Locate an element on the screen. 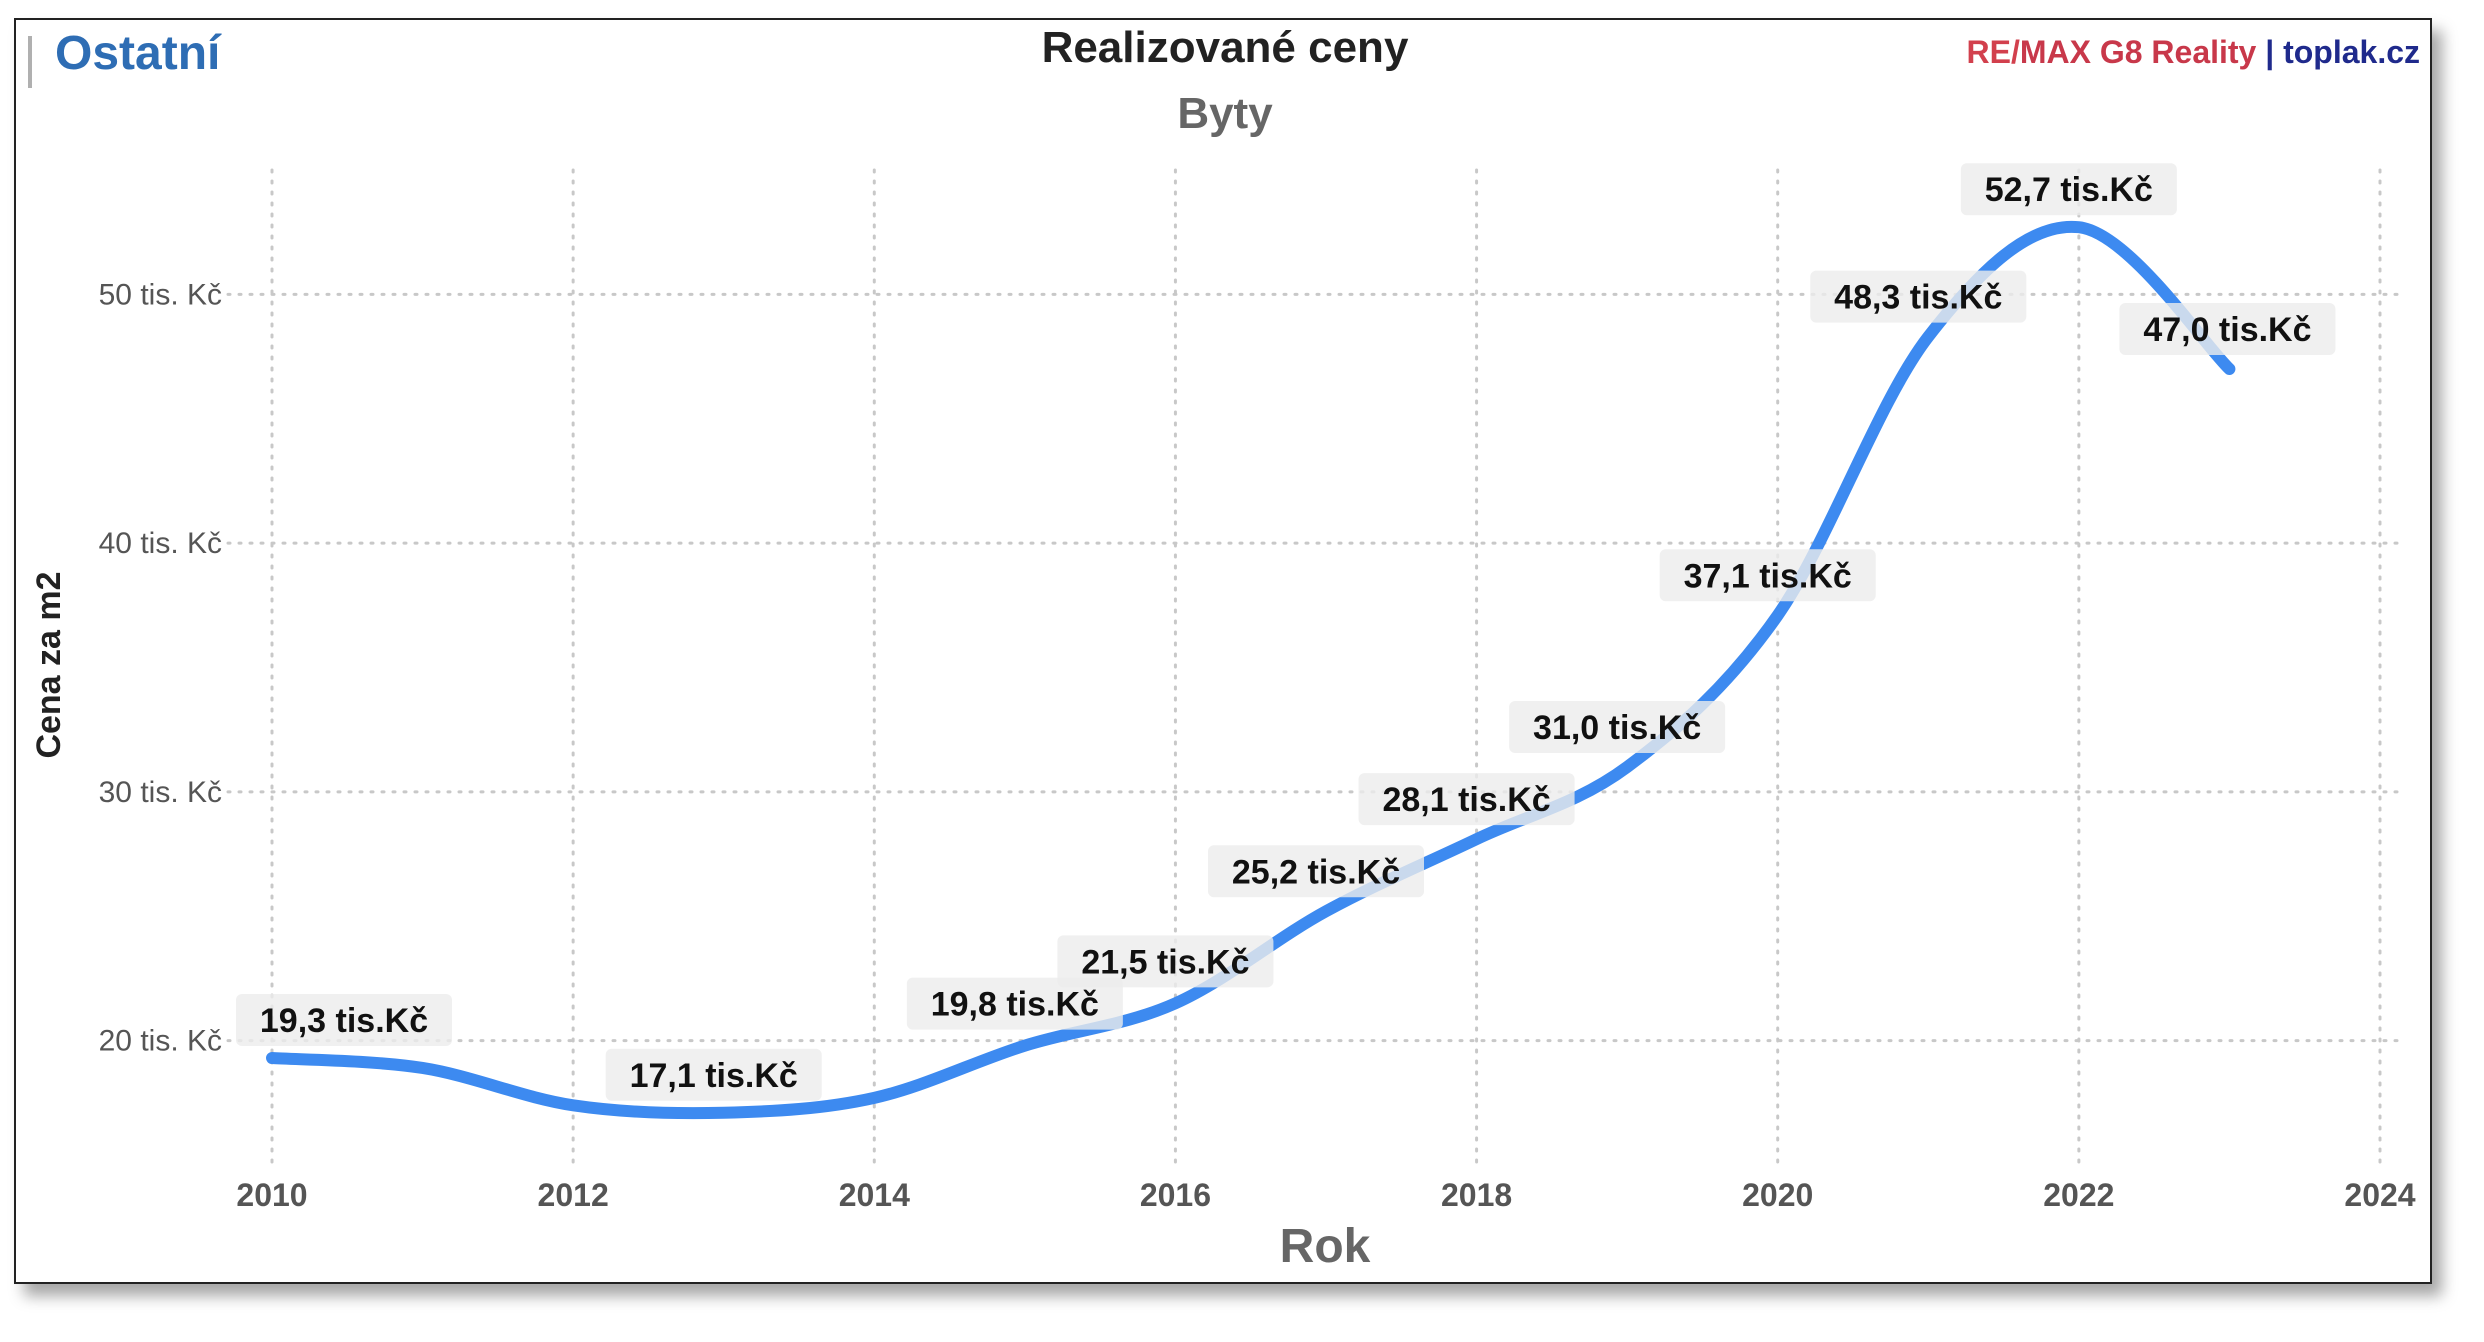 Image resolution: width=2484 pixels, height=1342 pixels. y-tick-label: 30 tis. Kč is located at coordinates (160, 792).